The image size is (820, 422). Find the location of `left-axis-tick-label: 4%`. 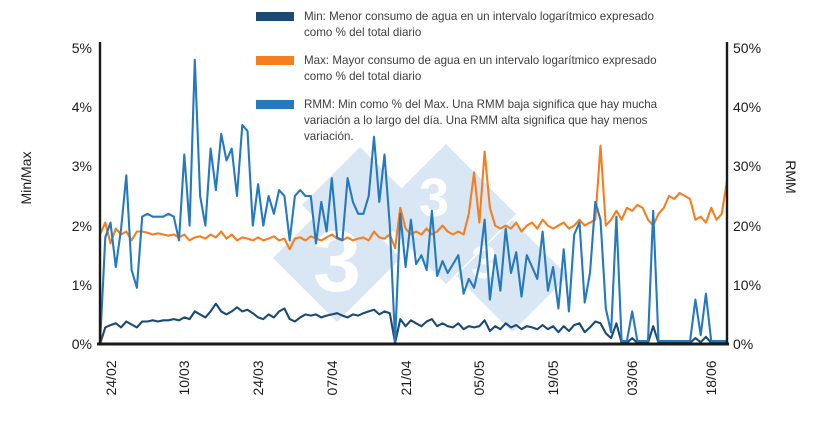

left-axis-tick-label: 4% is located at coordinates (81, 107).